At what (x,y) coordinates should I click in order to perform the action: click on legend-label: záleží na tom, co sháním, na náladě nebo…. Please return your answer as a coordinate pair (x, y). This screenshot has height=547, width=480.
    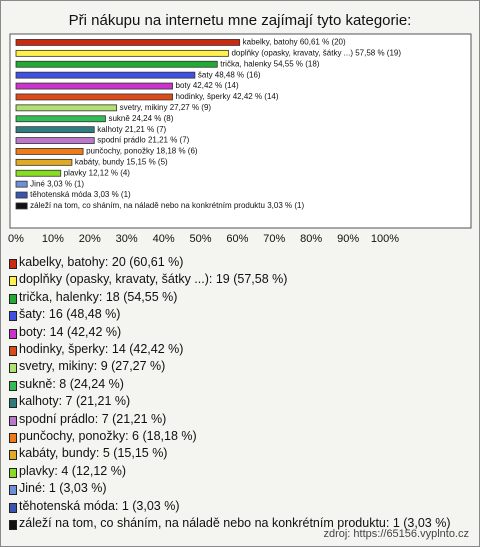
    Looking at the image, I should click on (235, 523).